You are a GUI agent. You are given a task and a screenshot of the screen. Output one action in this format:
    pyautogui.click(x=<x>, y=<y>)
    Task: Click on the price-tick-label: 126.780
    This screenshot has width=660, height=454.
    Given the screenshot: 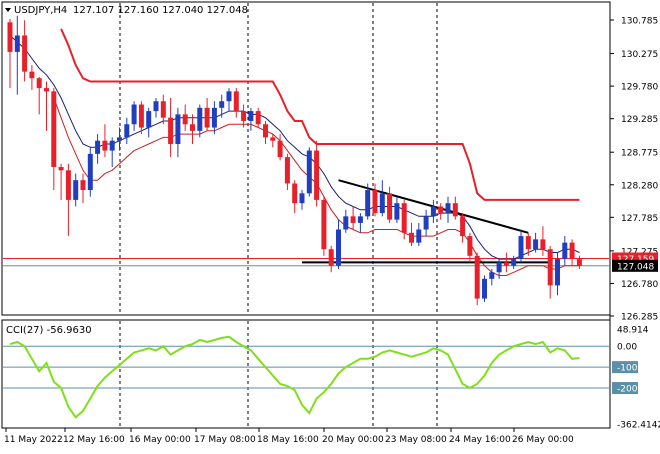 What is the action you would take?
    pyautogui.click(x=639, y=285)
    